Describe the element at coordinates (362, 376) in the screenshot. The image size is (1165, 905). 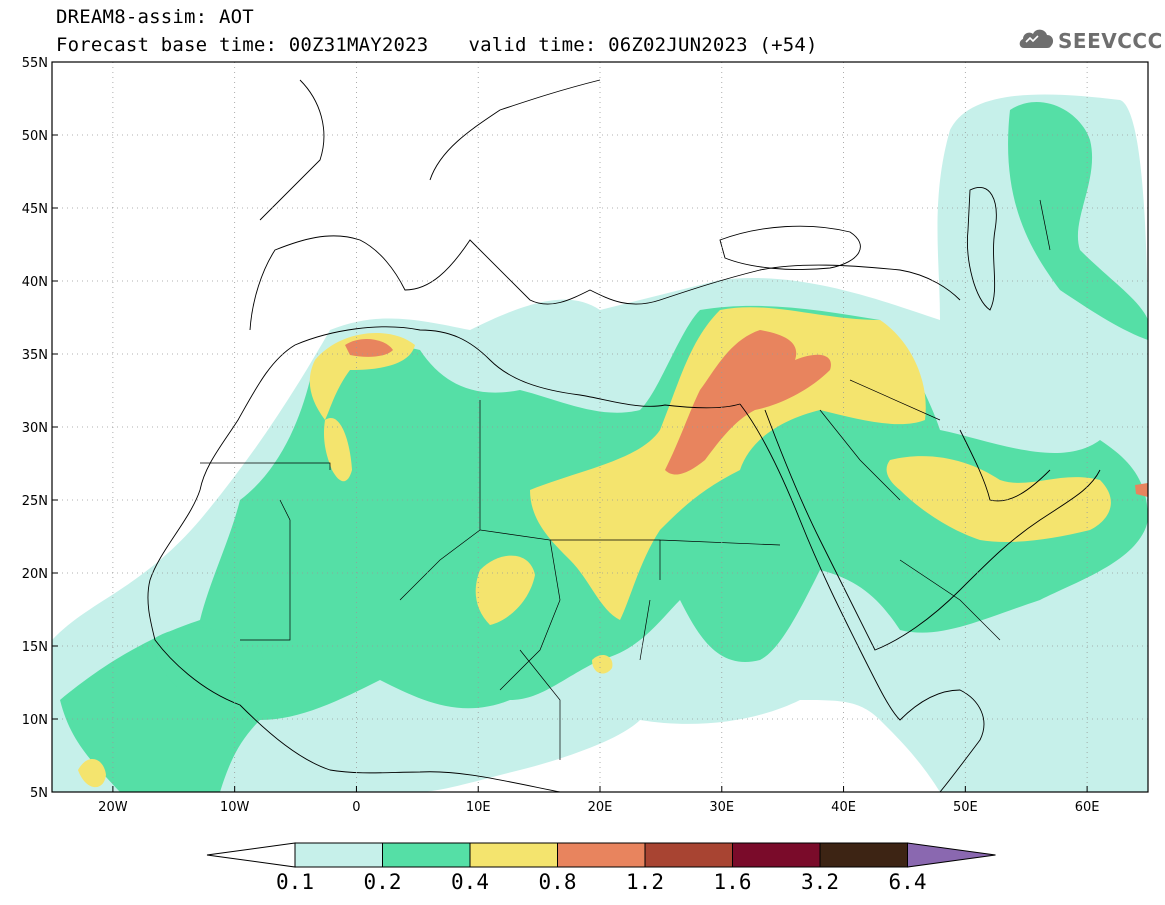
I see `aot-band-high-morocco` at that location.